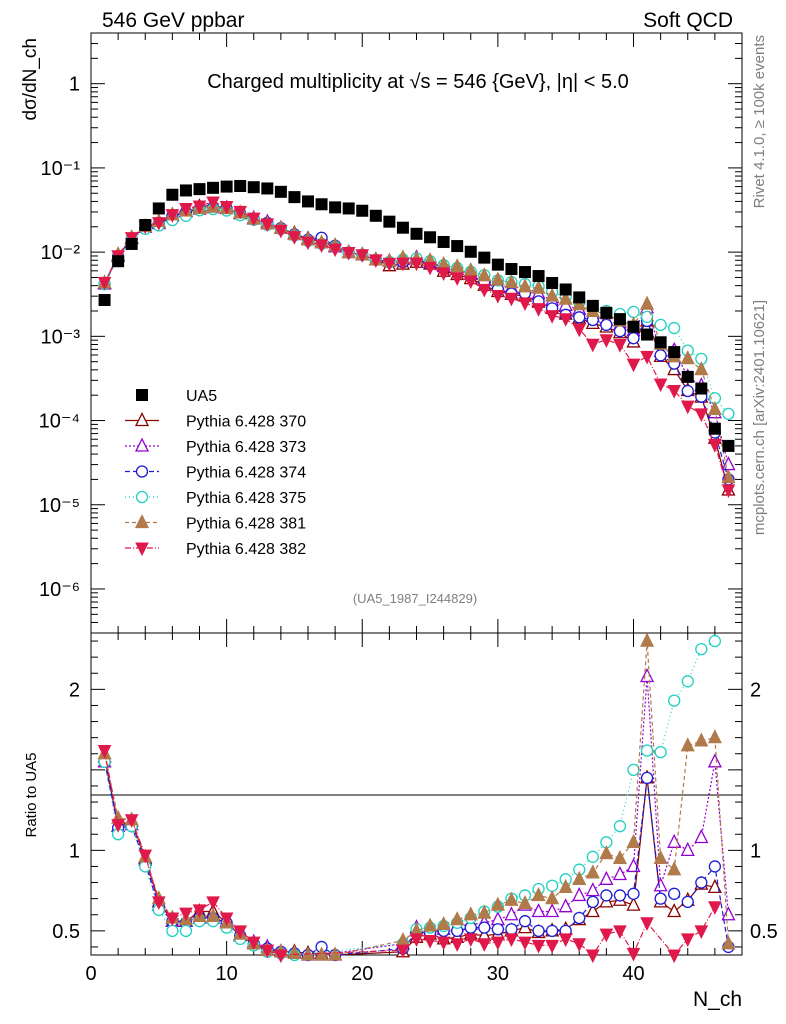 Image resolution: width=786 pixels, height=1024 pixels. I want to click on mcplots-label: mcplots.cern.ch [arXiv:2401.10621], so click(759, 417).